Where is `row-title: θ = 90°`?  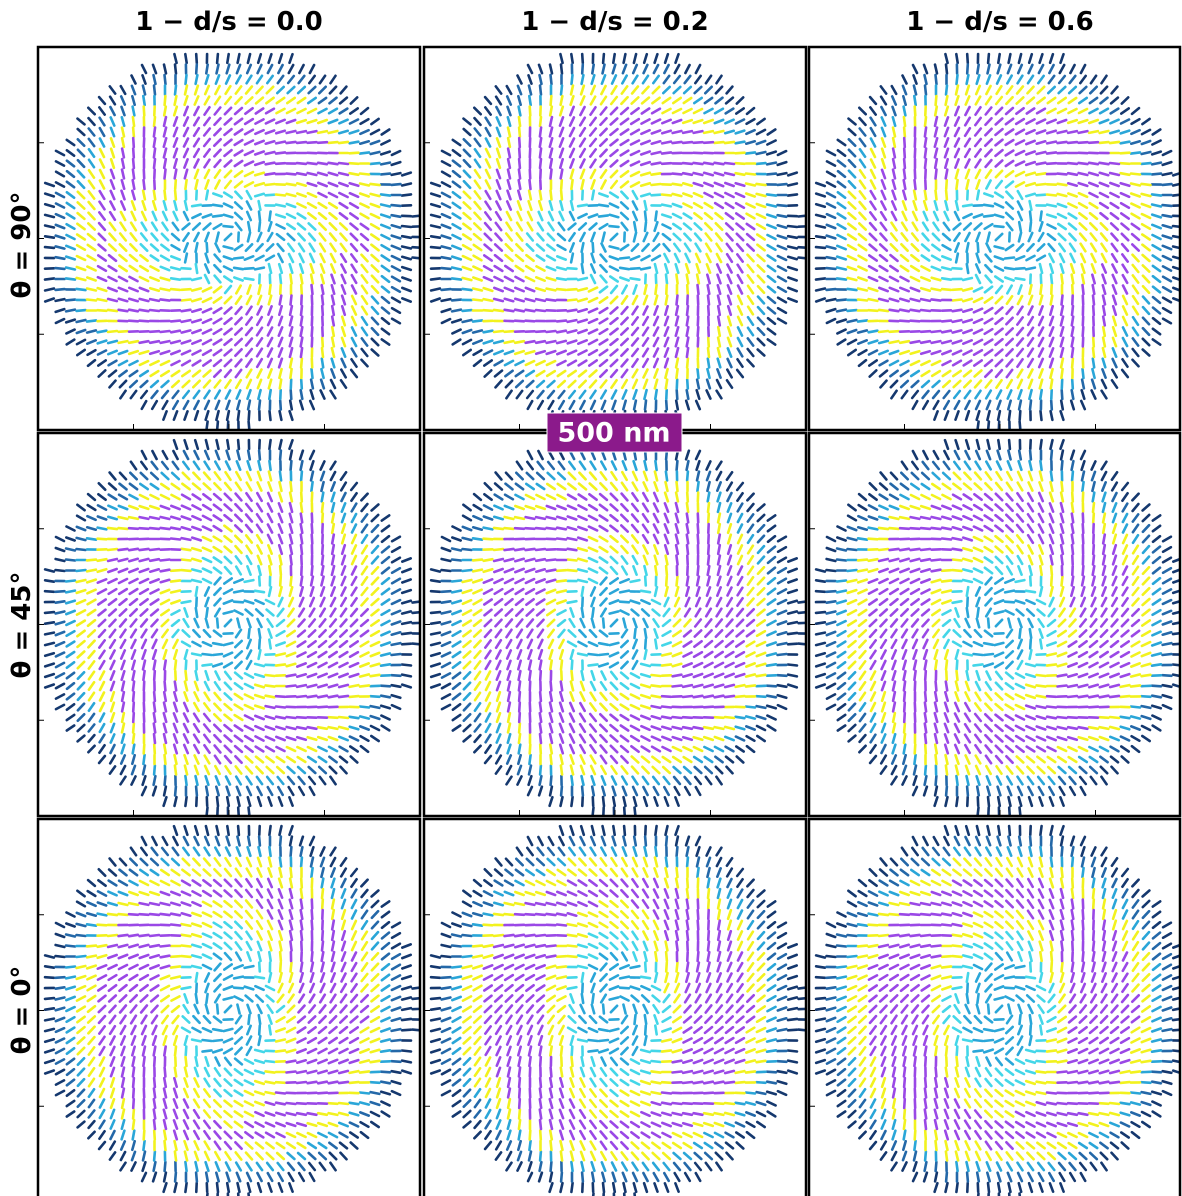
row-title: θ = 90° is located at coordinates (22, 245).